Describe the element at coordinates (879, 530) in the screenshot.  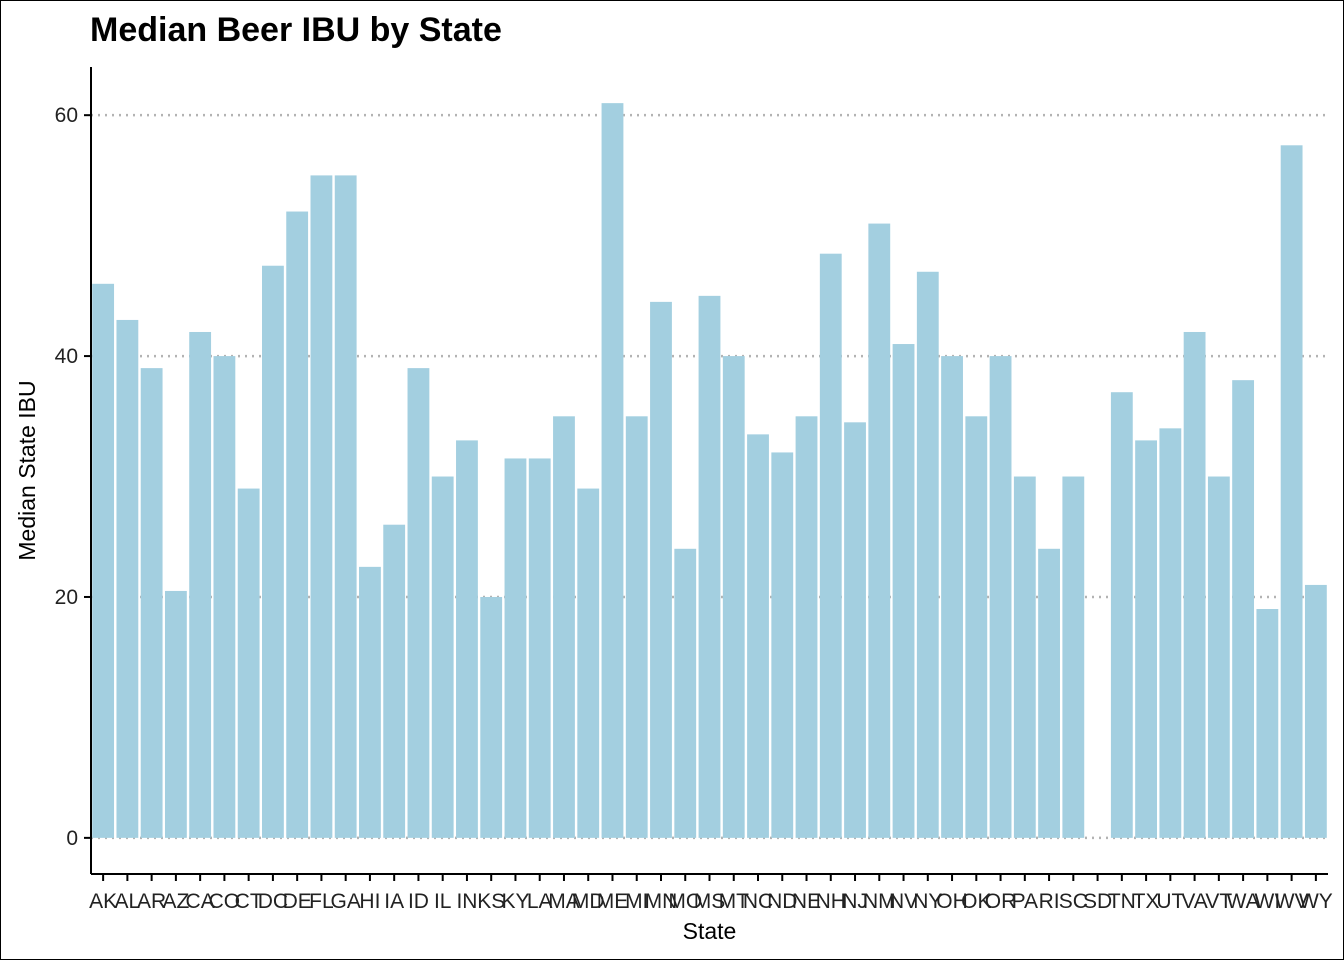
I see `bar-nm` at that location.